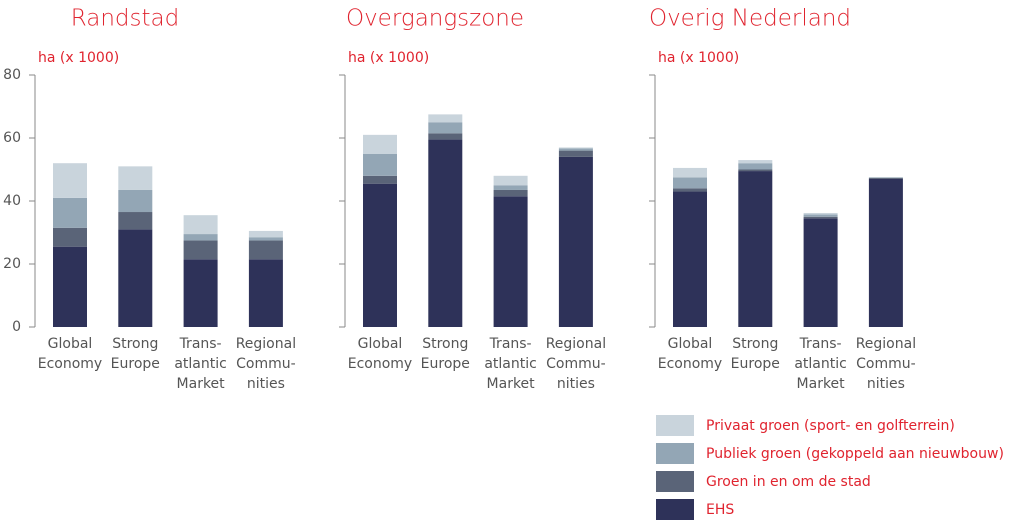 This screenshot has width=1021, height=523. What do you see at coordinates (855, 454) in the screenshot?
I see `legend-label: Publiek groen (gekoppeld aan nieuwbouw)` at bounding box center [855, 454].